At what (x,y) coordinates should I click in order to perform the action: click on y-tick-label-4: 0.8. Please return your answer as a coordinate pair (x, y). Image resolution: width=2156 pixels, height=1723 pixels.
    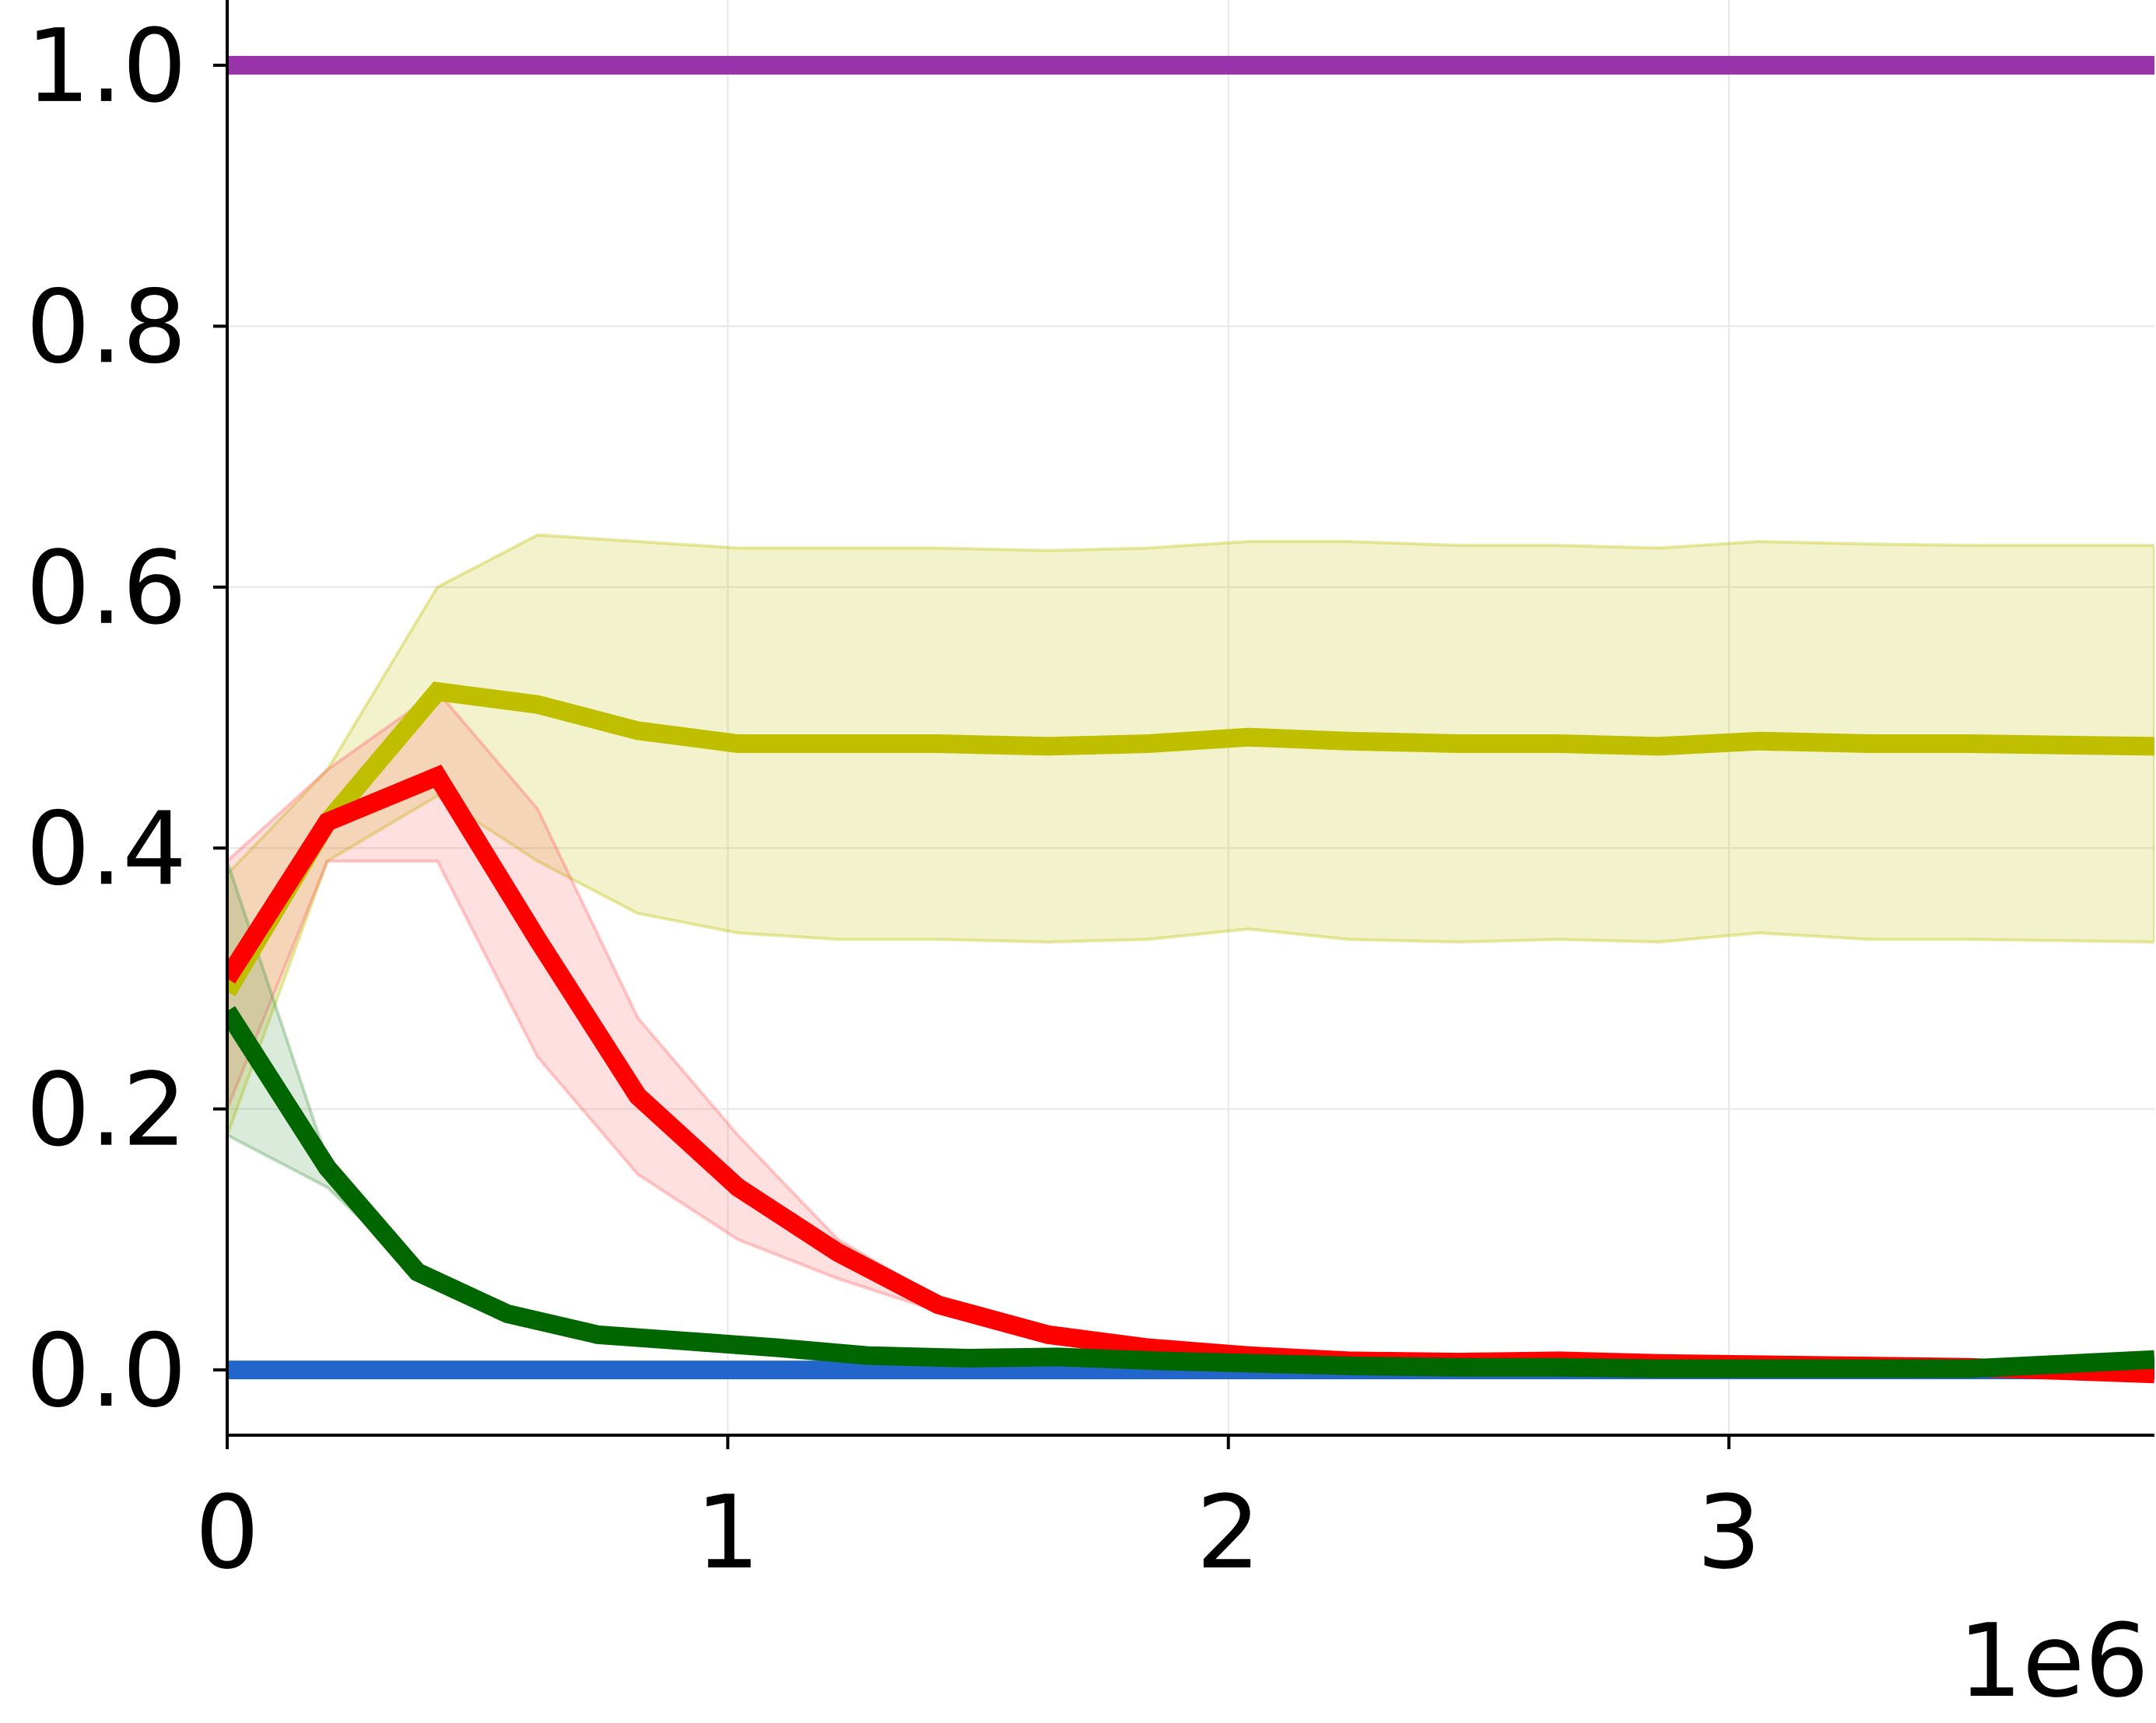
    Looking at the image, I should click on (106, 327).